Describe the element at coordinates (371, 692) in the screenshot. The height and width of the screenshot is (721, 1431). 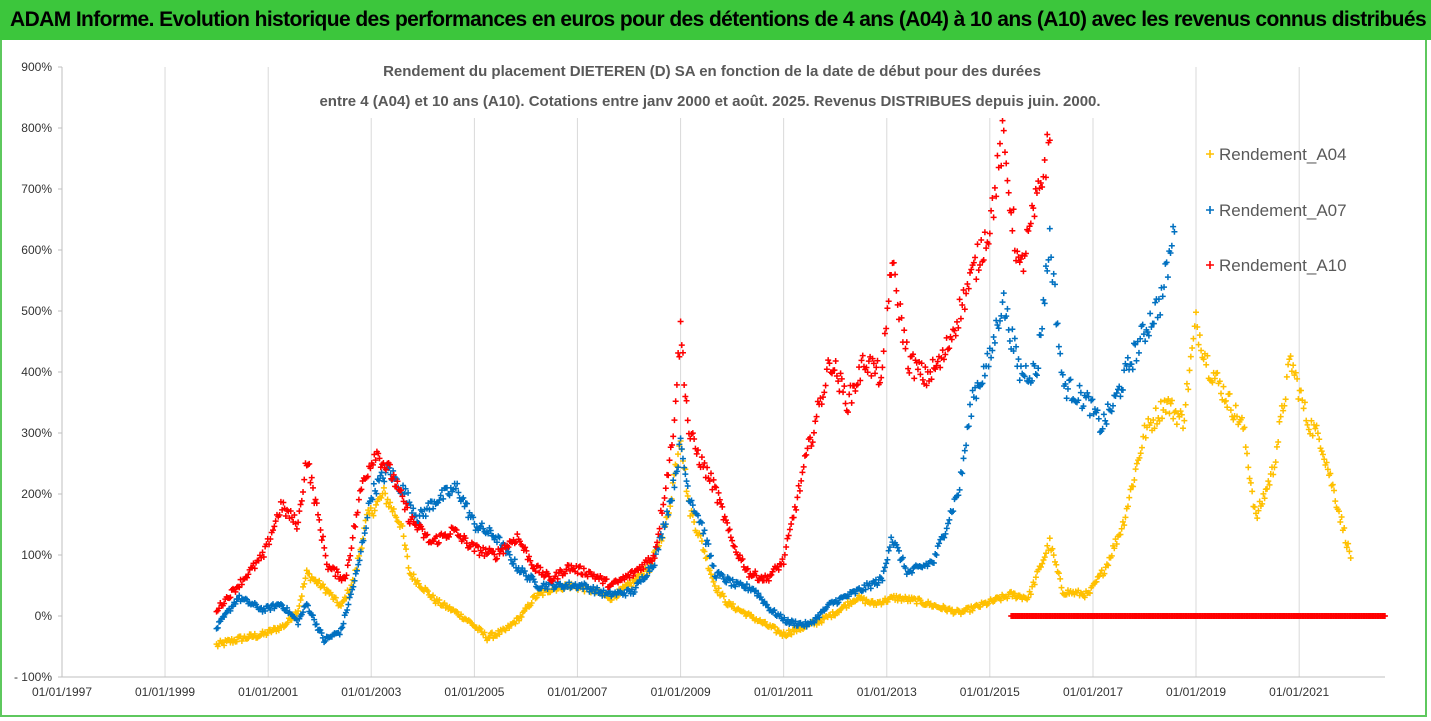
I see `x-tick-label: 01/01/2003` at that location.